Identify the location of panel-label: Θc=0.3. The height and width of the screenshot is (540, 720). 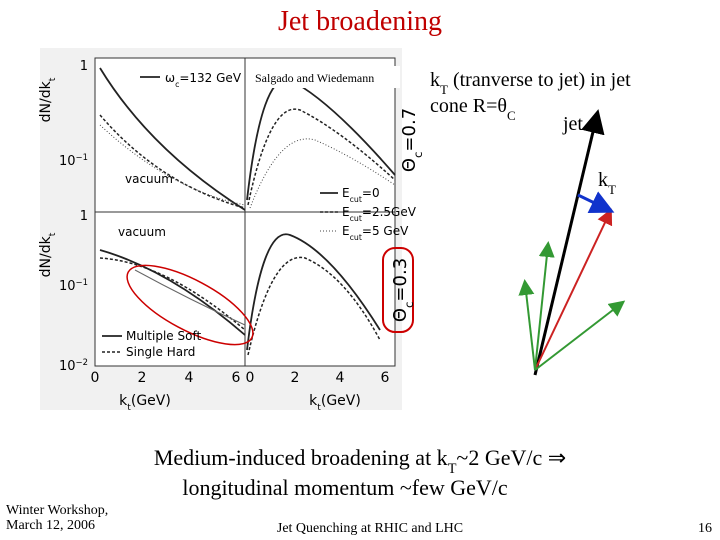
(403, 290).